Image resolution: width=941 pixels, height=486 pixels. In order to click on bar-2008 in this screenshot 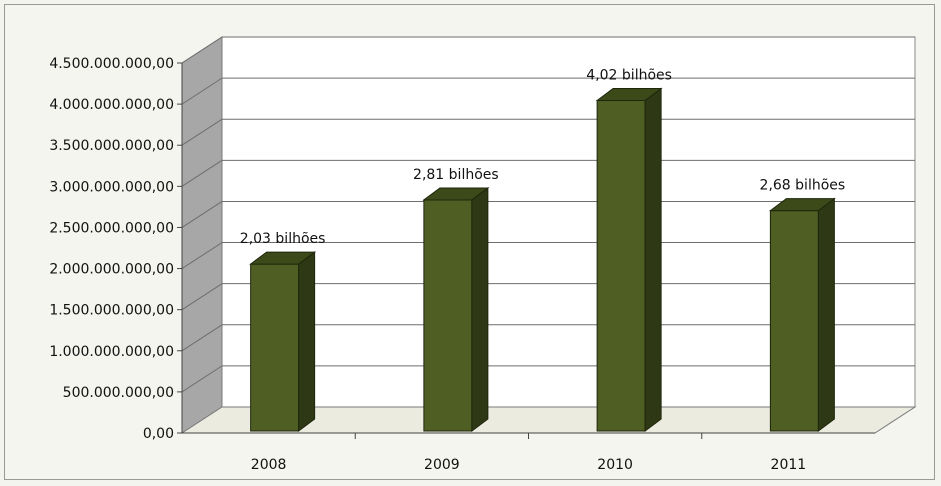, I will do `click(275, 347)`.